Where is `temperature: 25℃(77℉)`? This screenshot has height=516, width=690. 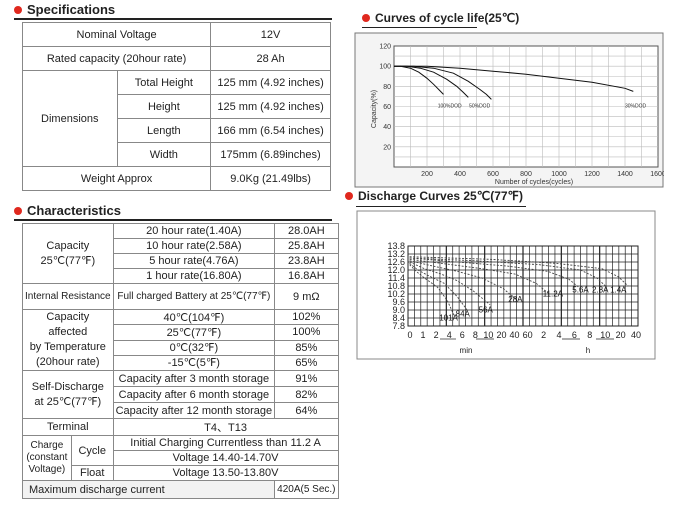 temperature: 25℃(77℉) is located at coordinates (194, 332).